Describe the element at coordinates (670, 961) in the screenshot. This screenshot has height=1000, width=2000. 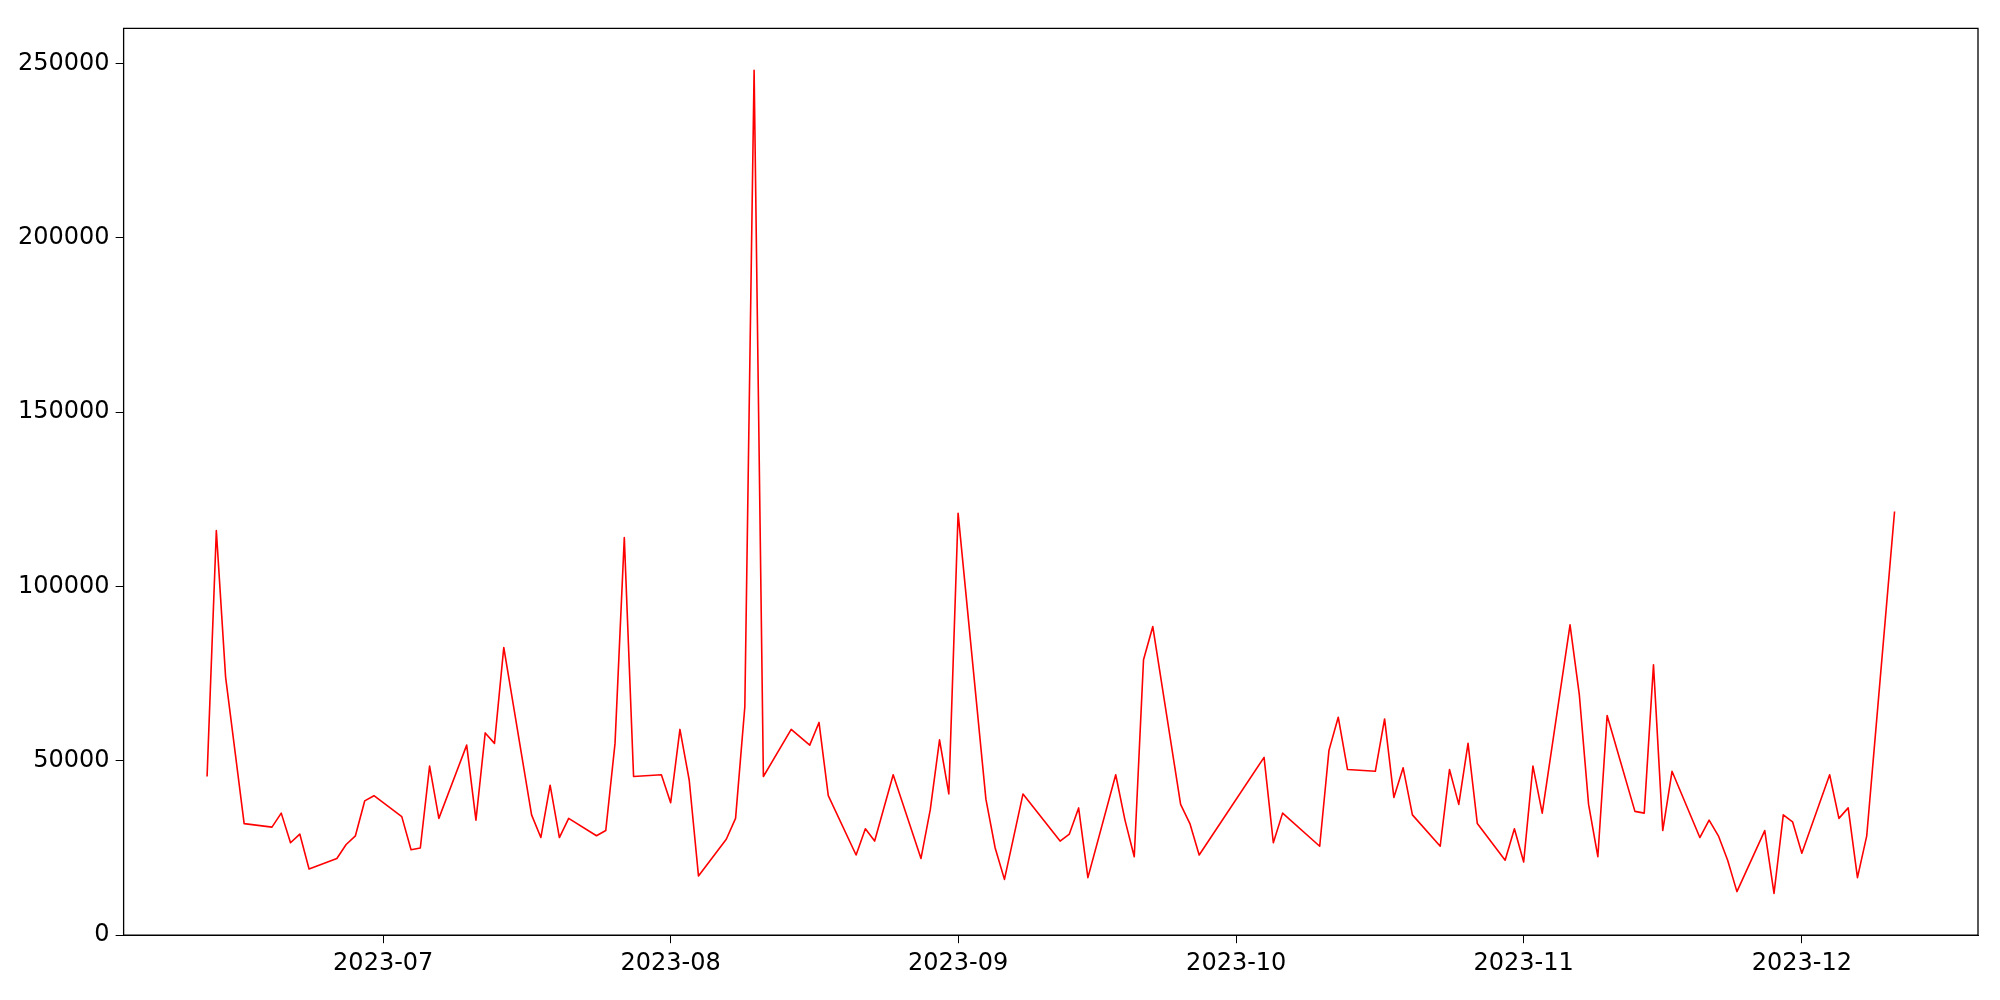
I see `x-tick-label: 2023-08` at that location.